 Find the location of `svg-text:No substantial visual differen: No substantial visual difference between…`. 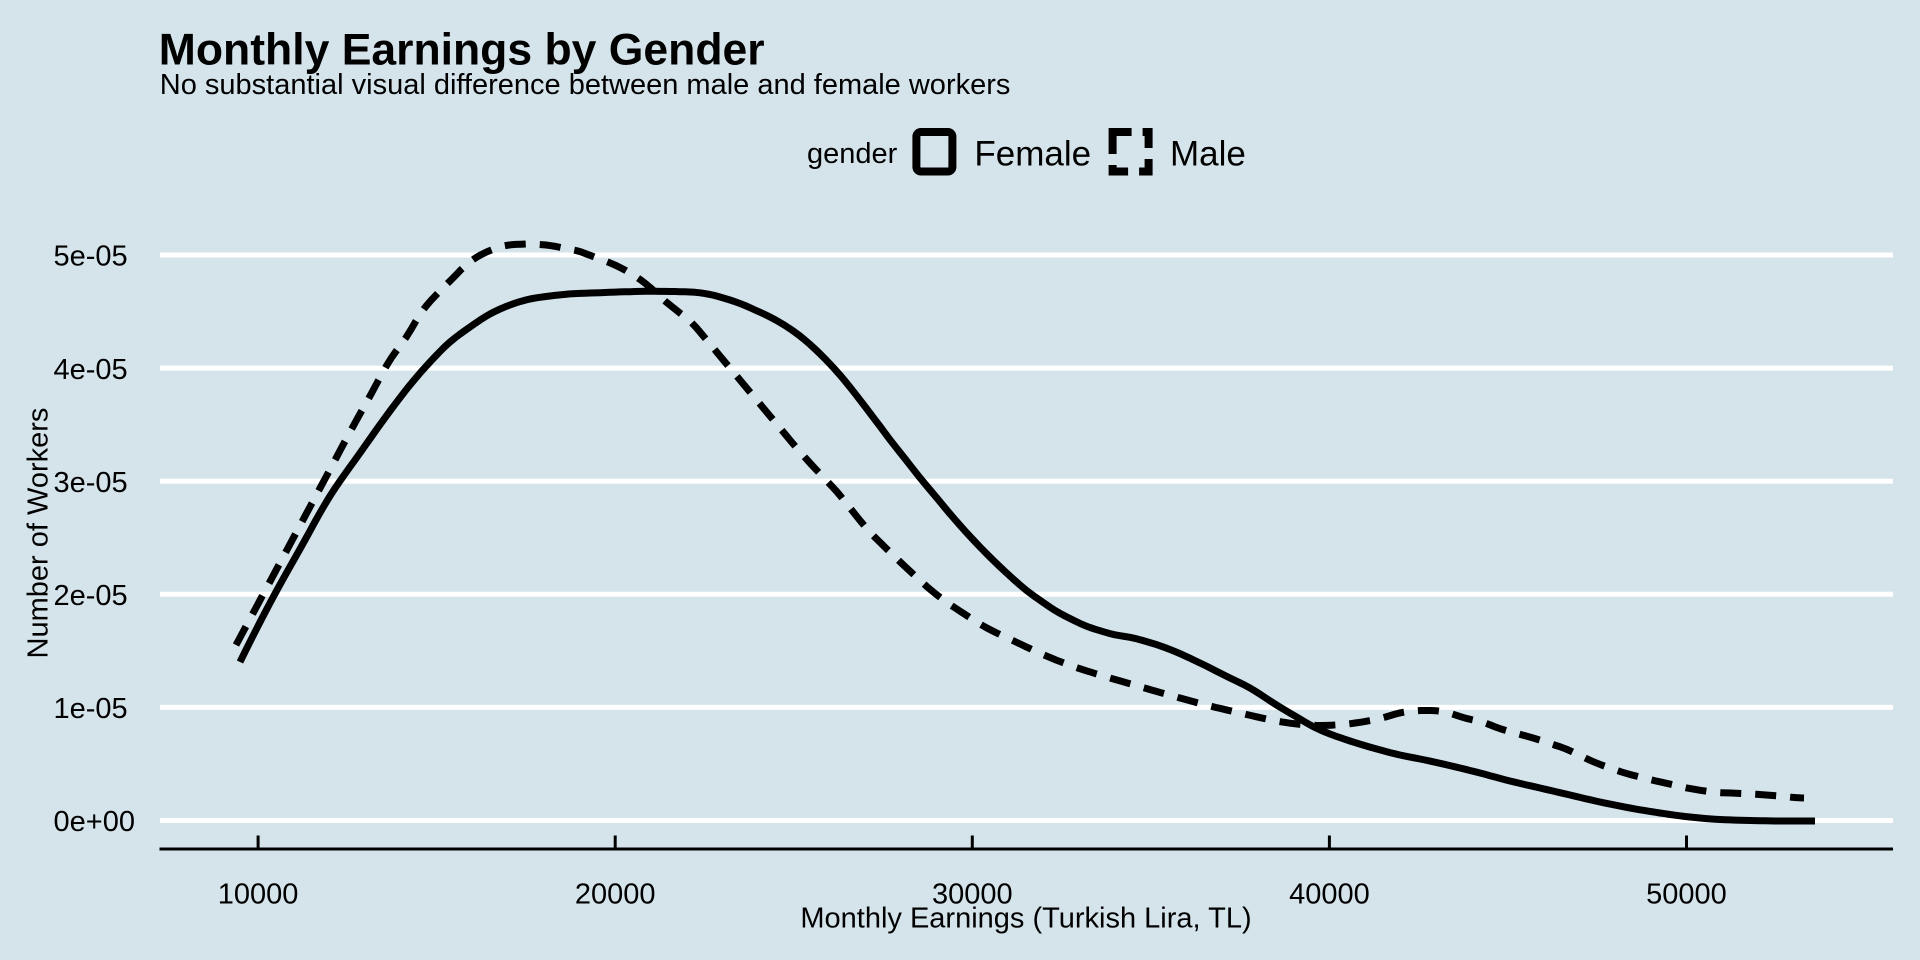

svg-text:No substantial visual differen: No substantial visual difference between… is located at coordinates (585, 85).